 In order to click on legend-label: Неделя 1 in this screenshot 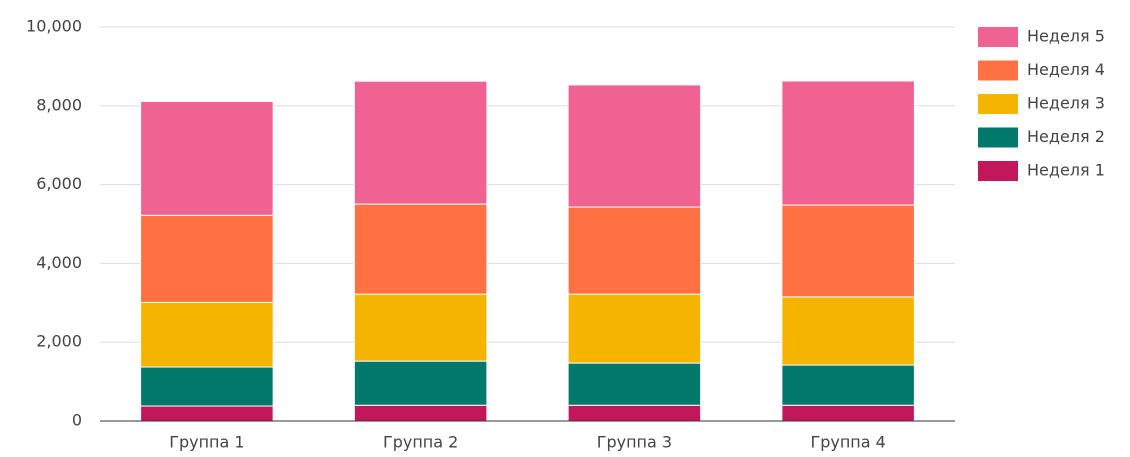, I will do `click(1066, 170)`.